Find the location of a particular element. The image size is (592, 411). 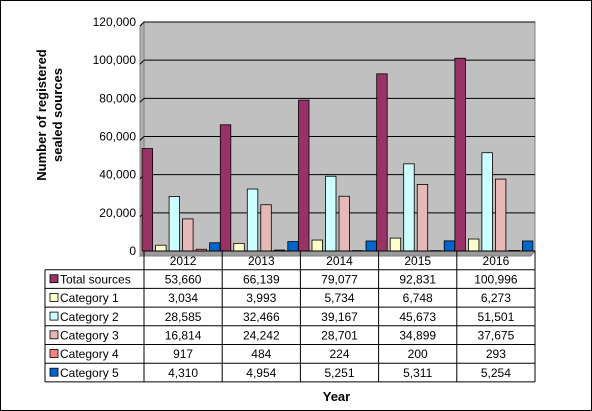

data-label: 5,311 is located at coordinates (417, 373).